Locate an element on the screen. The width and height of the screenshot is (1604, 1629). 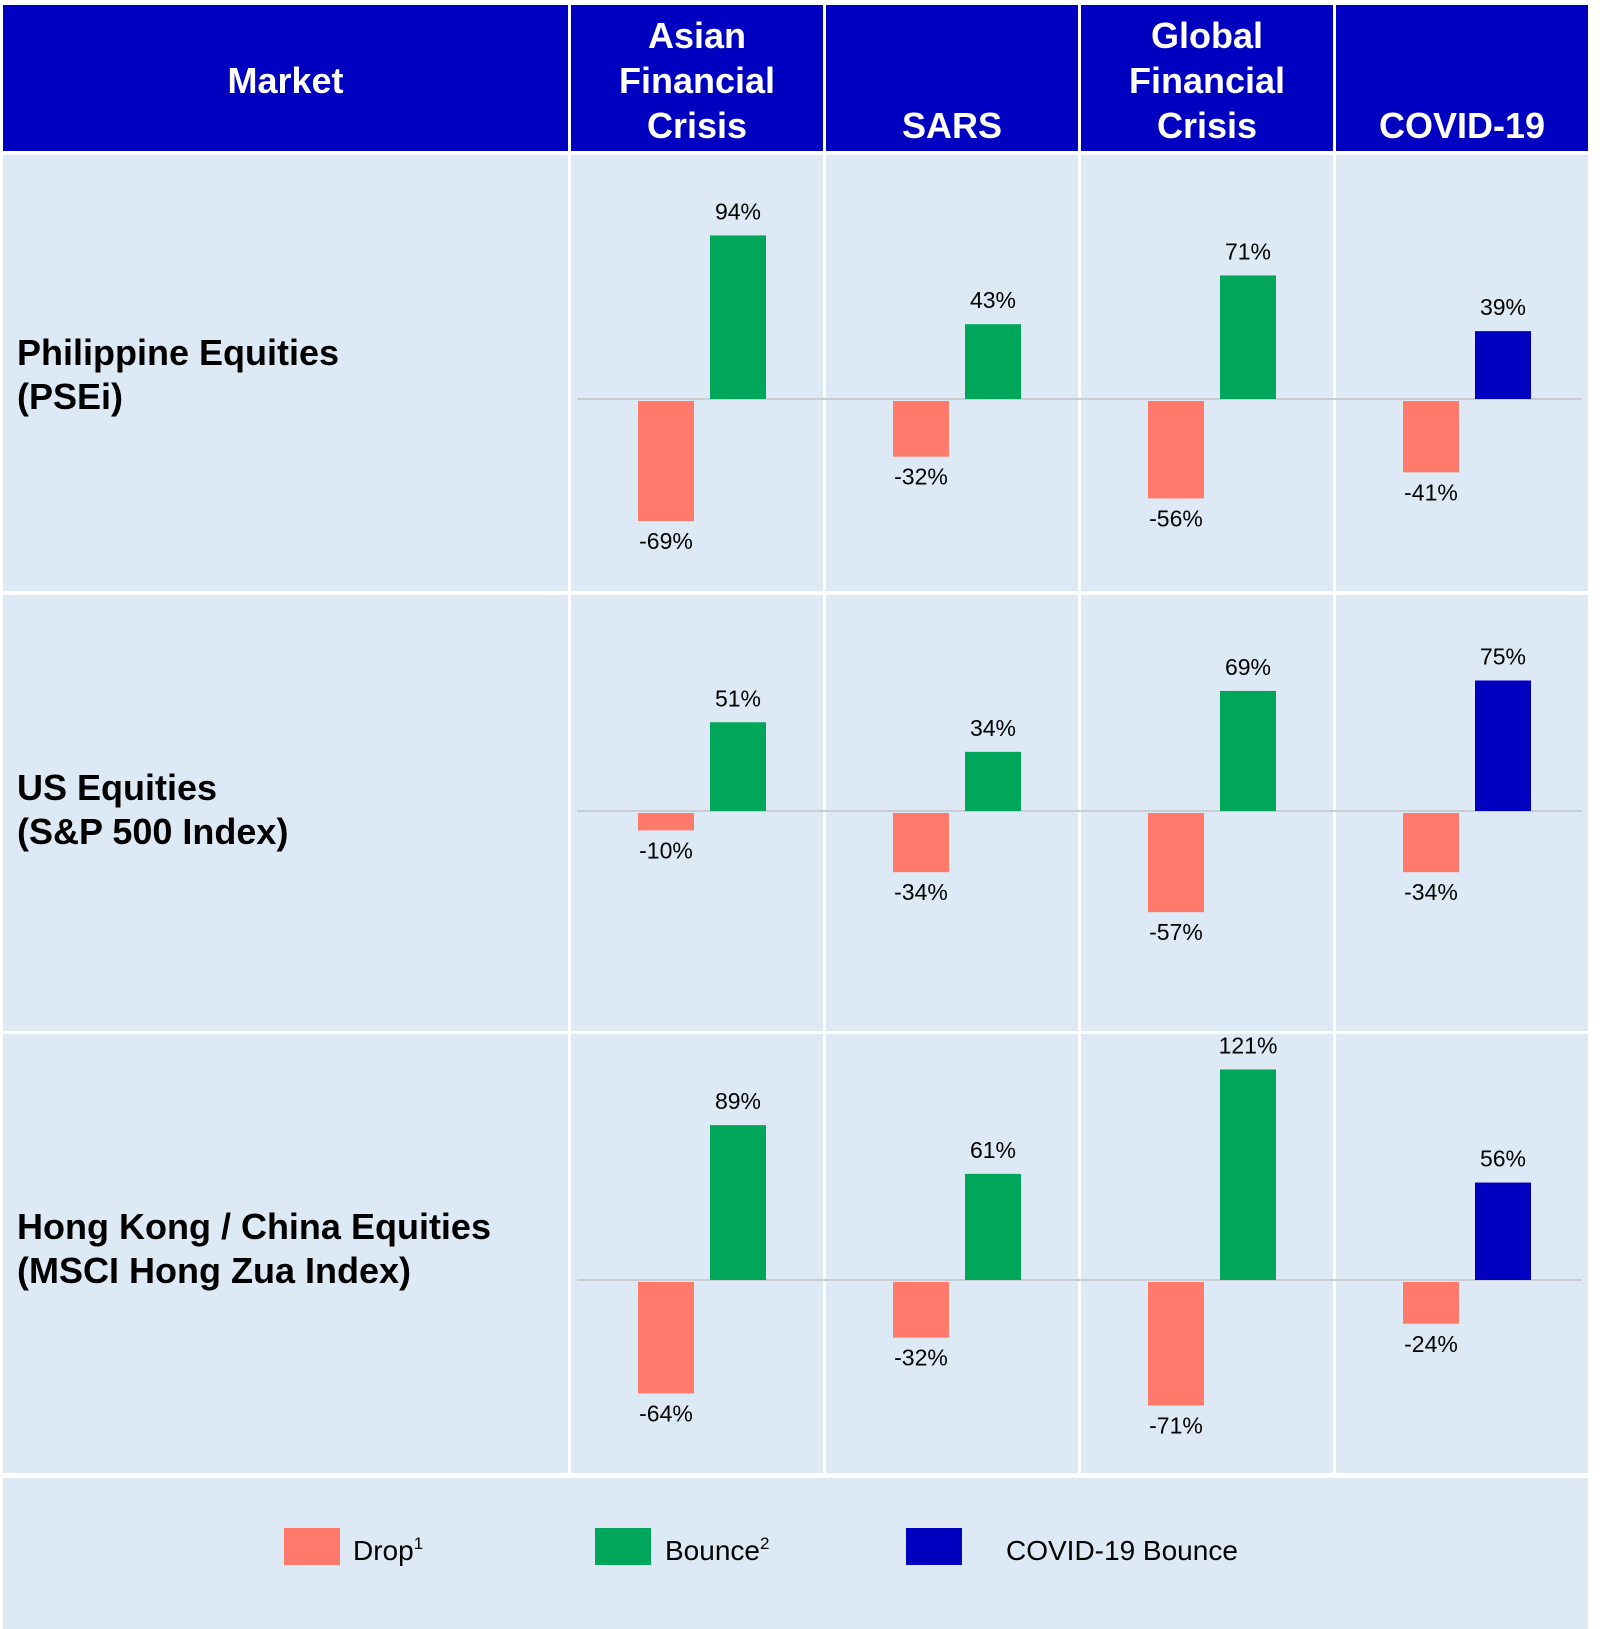
bounce-value-label: 43% is located at coordinates (993, 300).